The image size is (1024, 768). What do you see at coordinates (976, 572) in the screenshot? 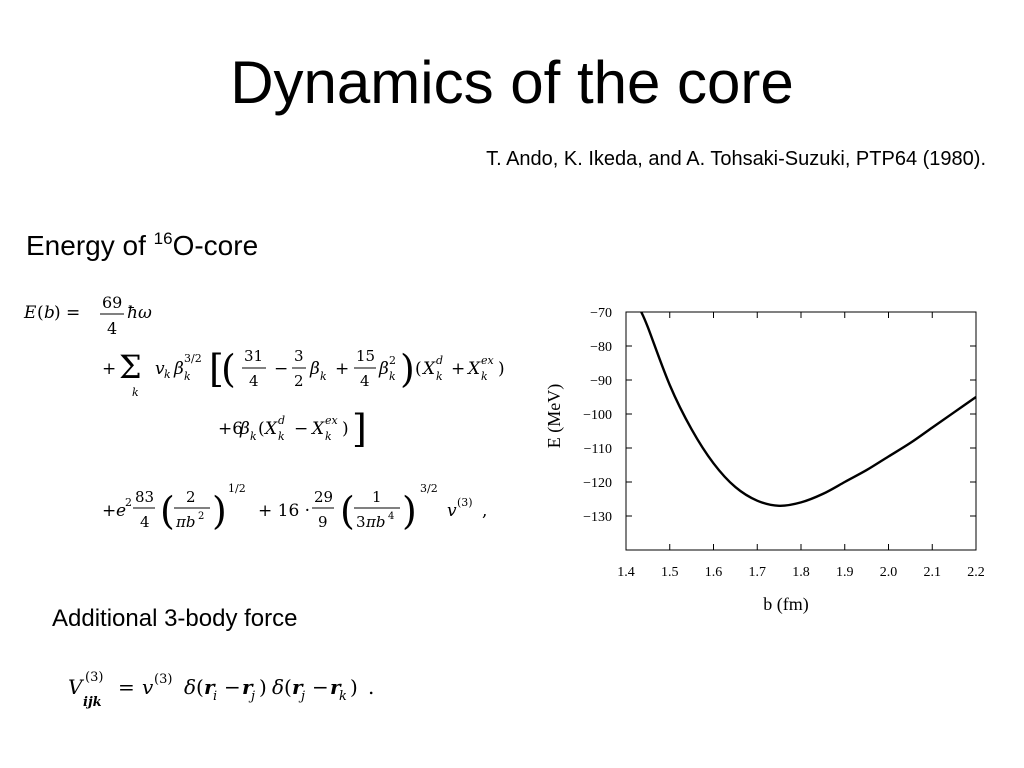
I see `x-tick-label: 2.2` at bounding box center [976, 572].